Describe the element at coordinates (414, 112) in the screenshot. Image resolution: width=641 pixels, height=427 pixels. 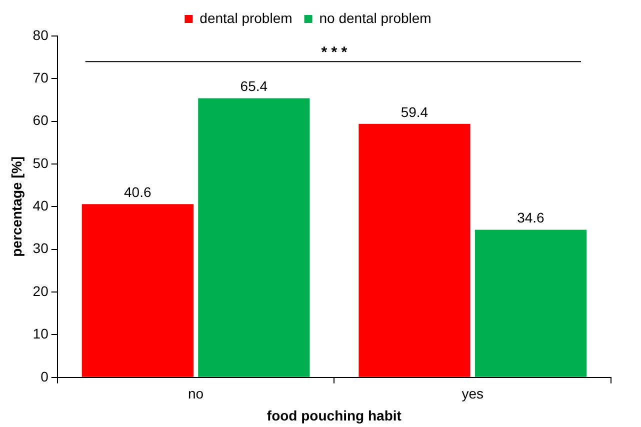
I see `data-label: 59.4` at that location.